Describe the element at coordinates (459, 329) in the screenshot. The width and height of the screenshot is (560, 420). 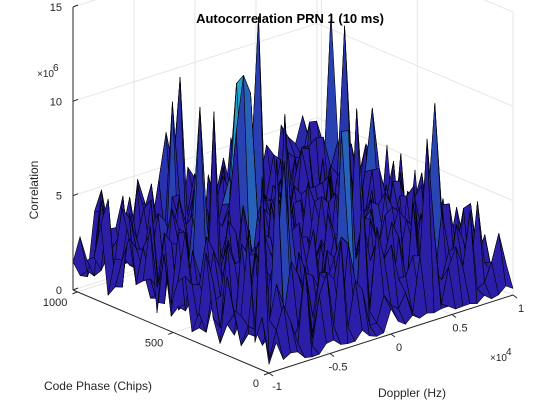
I see `x-tick-label: 0.5` at that location.